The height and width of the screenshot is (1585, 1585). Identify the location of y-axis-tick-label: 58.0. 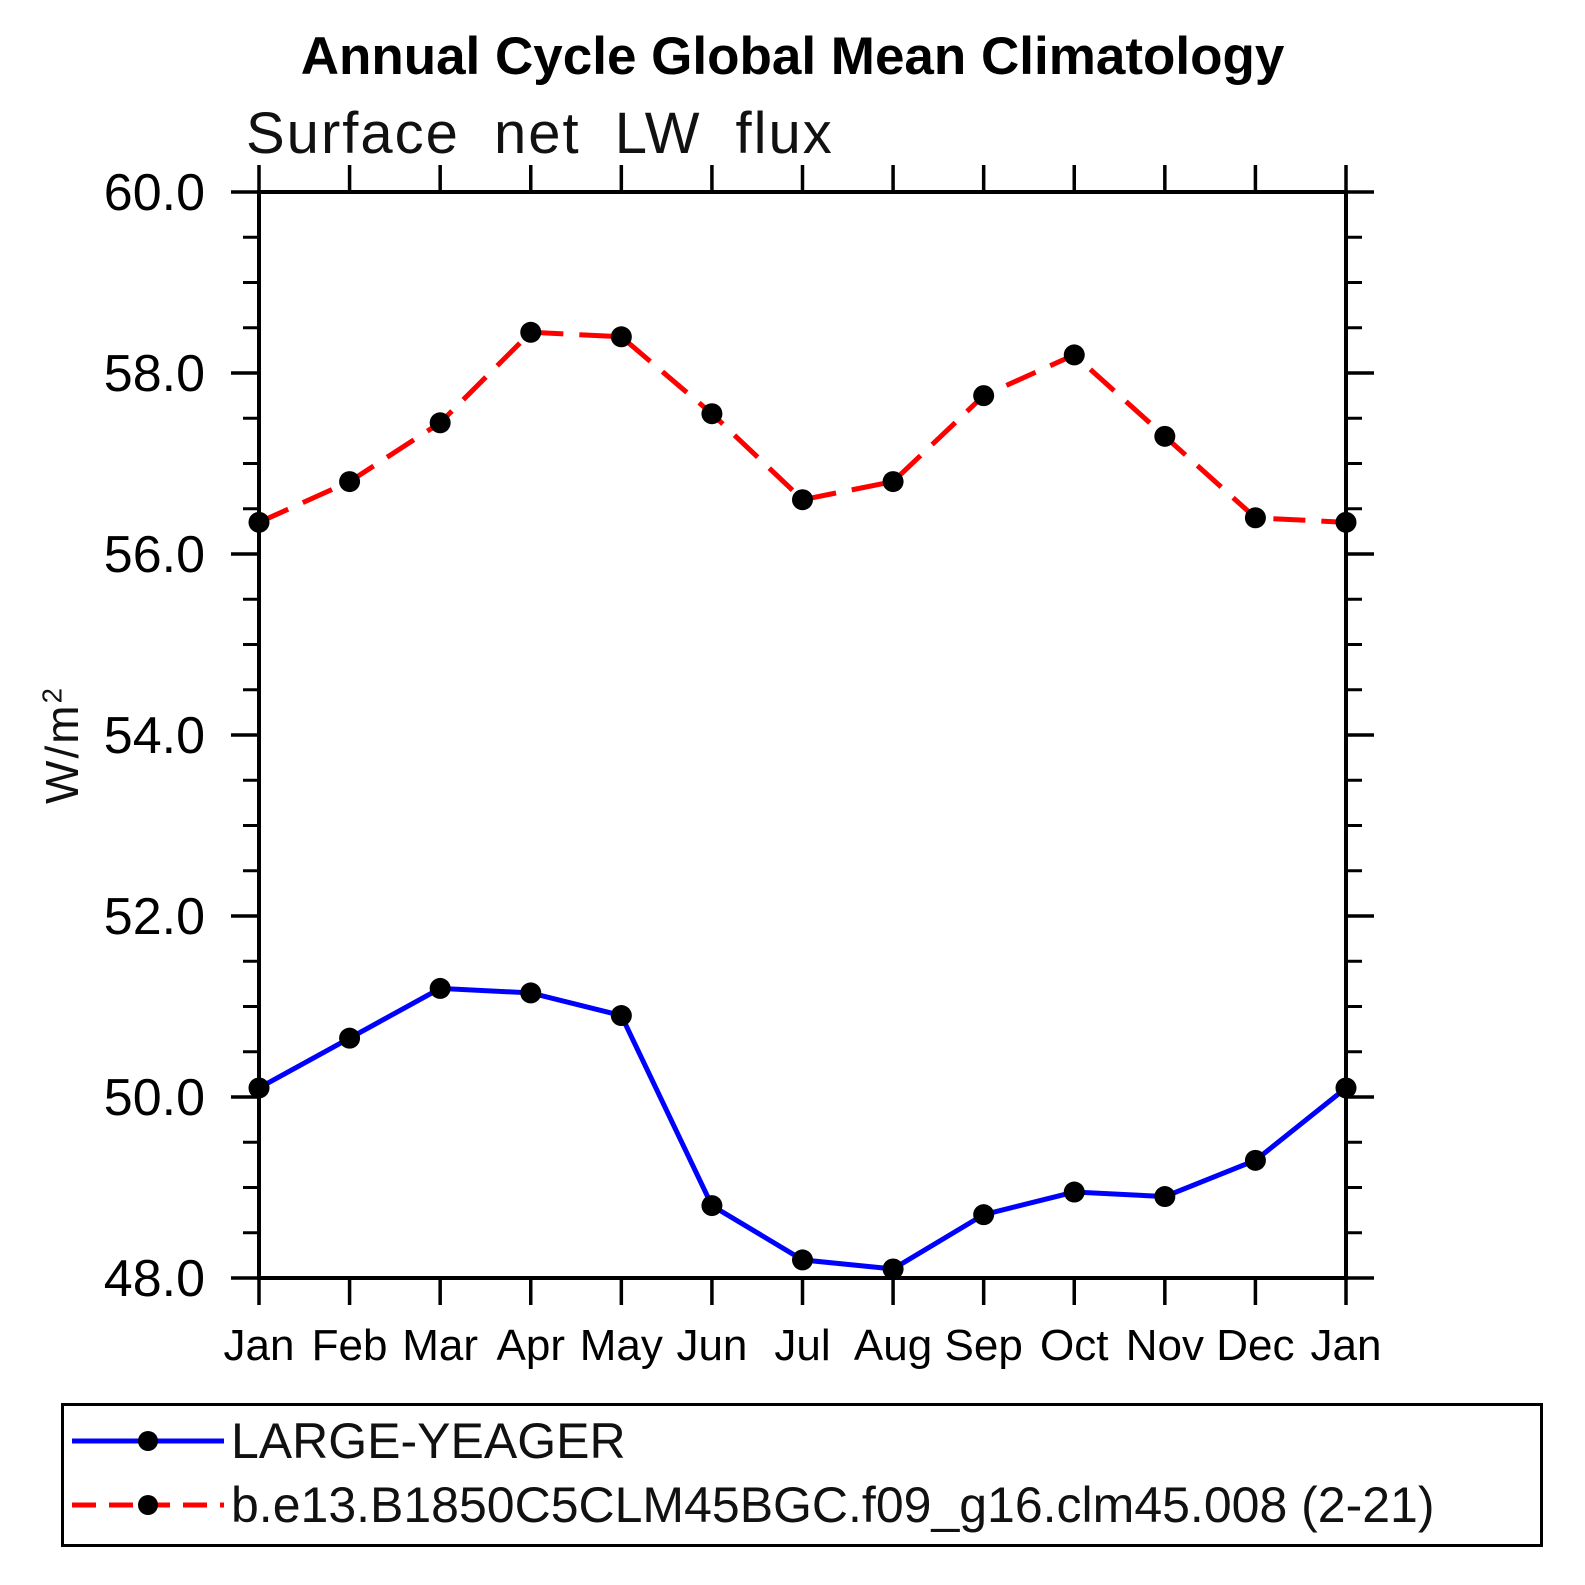
(154, 374).